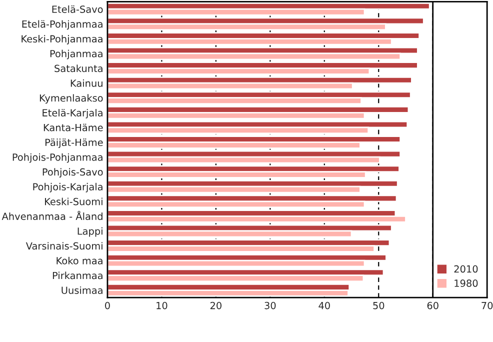 This screenshot has height=342, width=493. What do you see at coordinates (79, 260) in the screenshot?
I see `y-tick-label: Koko maa` at bounding box center [79, 260].